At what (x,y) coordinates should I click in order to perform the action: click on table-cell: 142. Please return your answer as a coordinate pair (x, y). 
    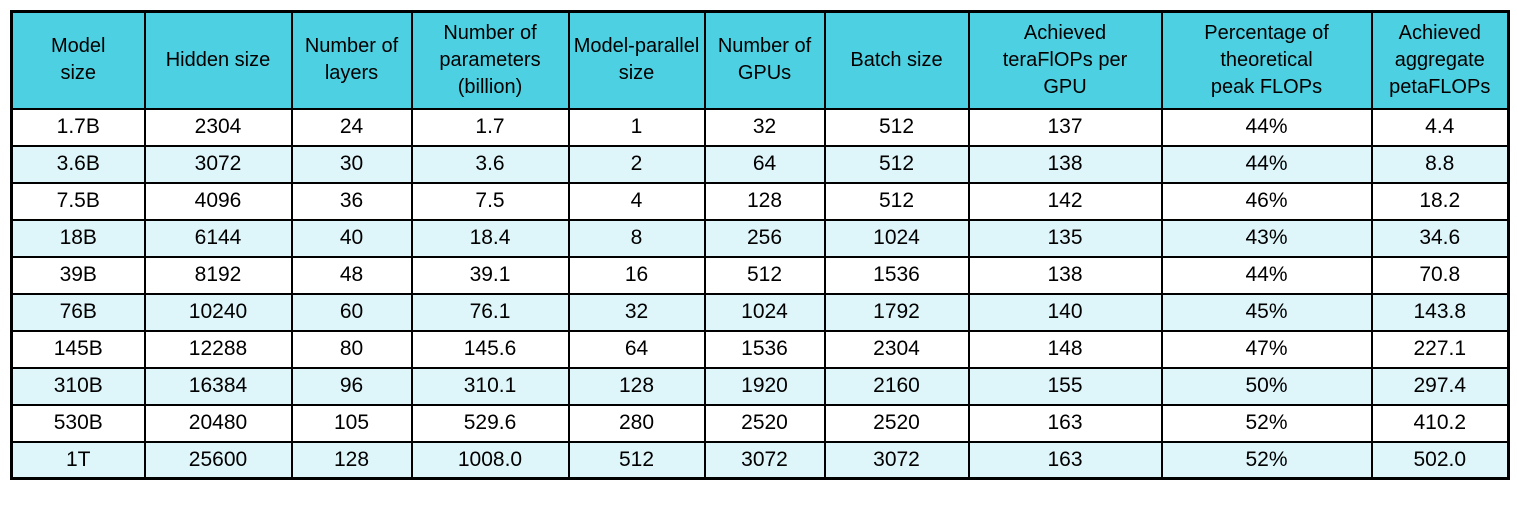
    Looking at the image, I should click on (1065, 201).